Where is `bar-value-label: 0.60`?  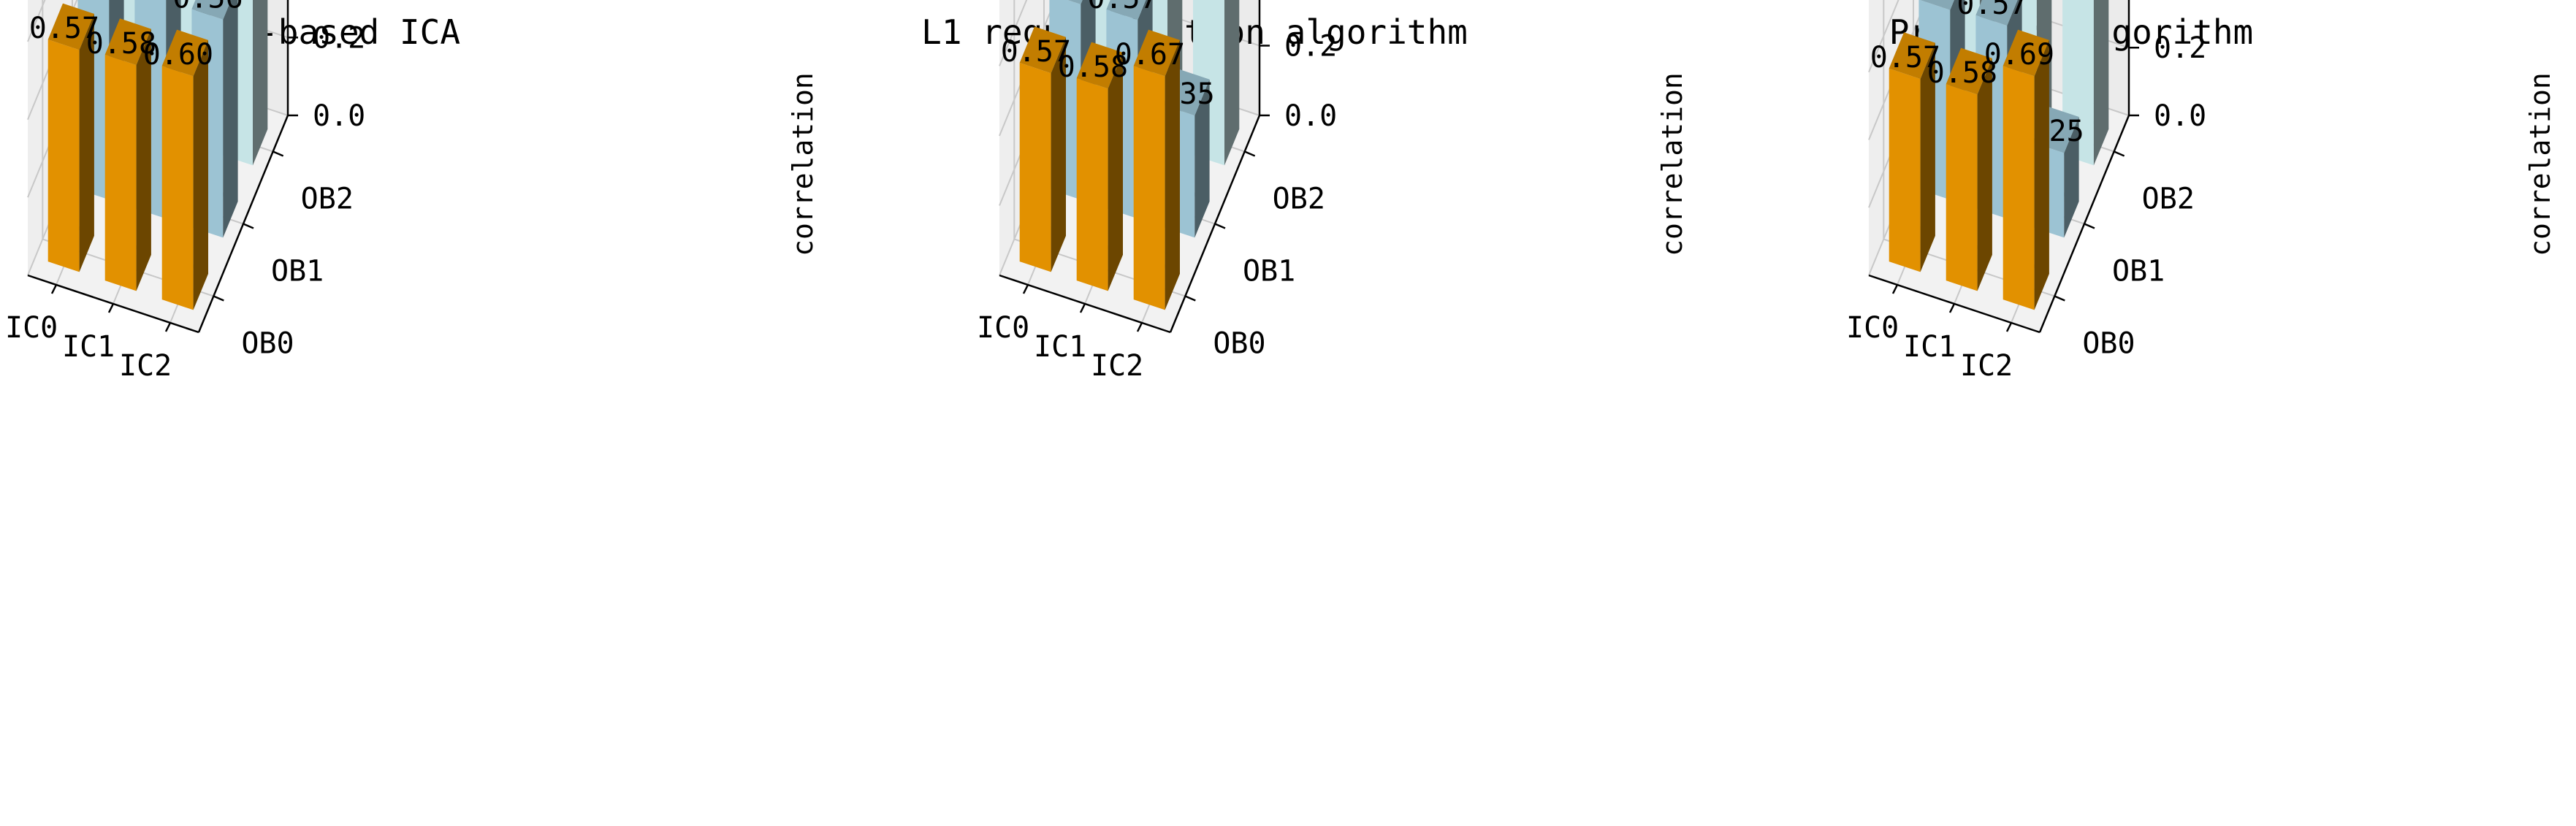 bar-value-label: 0.60 is located at coordinates (178, 55).